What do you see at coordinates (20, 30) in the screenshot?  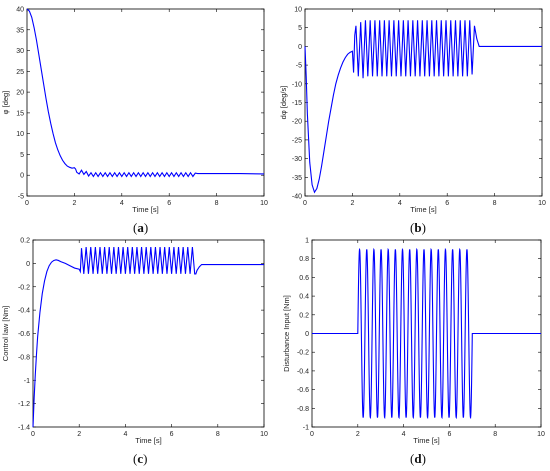 I see `y-tick-label-a-8: 35` at bounding box center [20, 30].